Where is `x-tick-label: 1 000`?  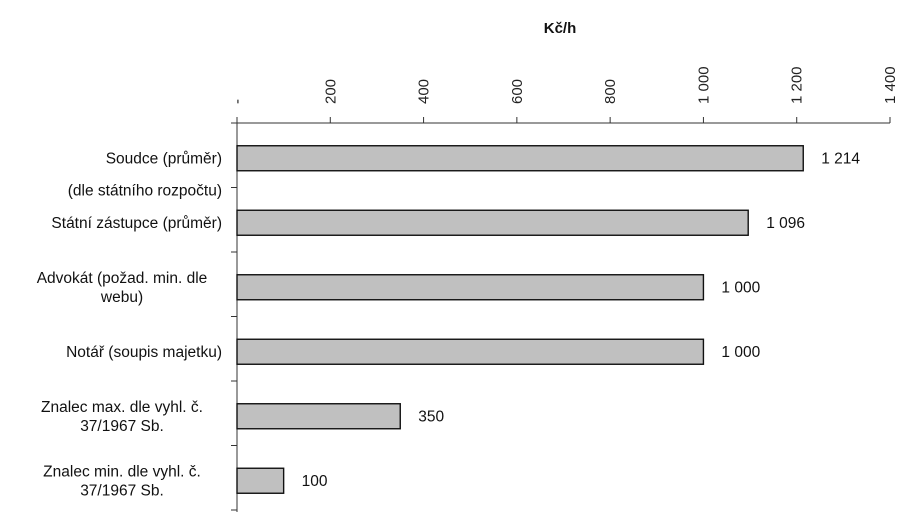
x-tick-label: 1 000 is located at coordinates (703, 85).